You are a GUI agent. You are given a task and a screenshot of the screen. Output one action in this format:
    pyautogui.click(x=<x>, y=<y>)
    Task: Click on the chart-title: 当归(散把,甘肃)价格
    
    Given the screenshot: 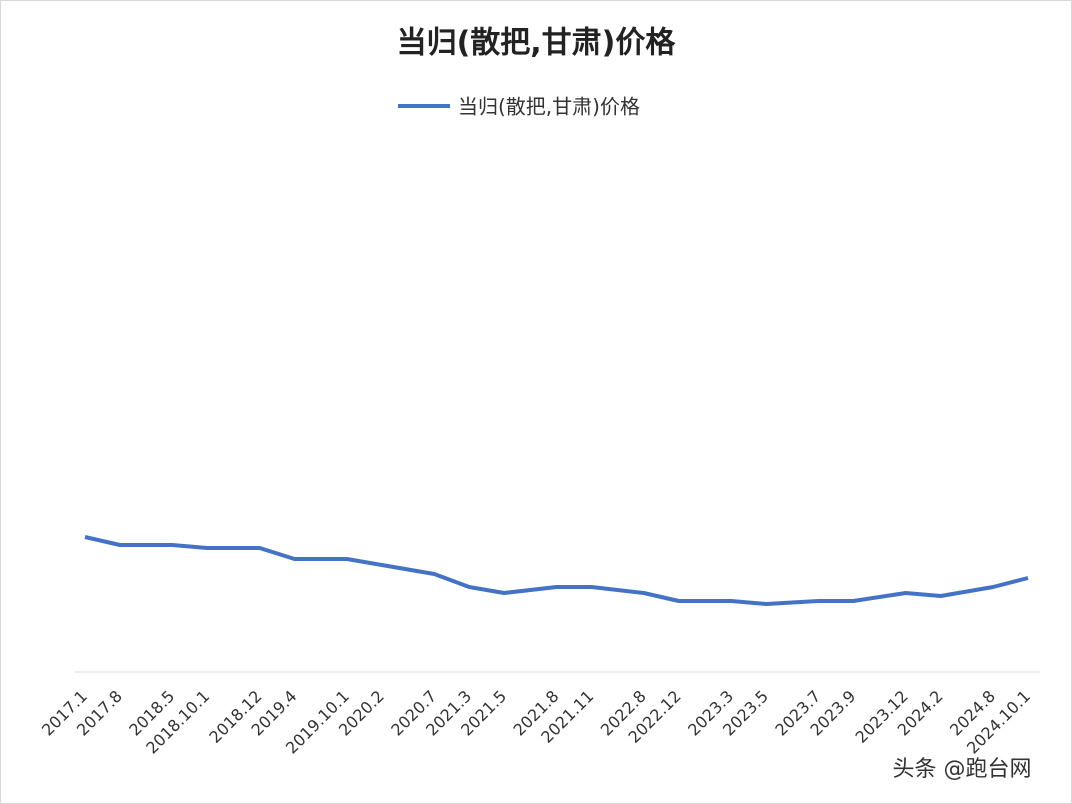 What is the action you would take?
    pyautogui.click(x=537, y=43)
    